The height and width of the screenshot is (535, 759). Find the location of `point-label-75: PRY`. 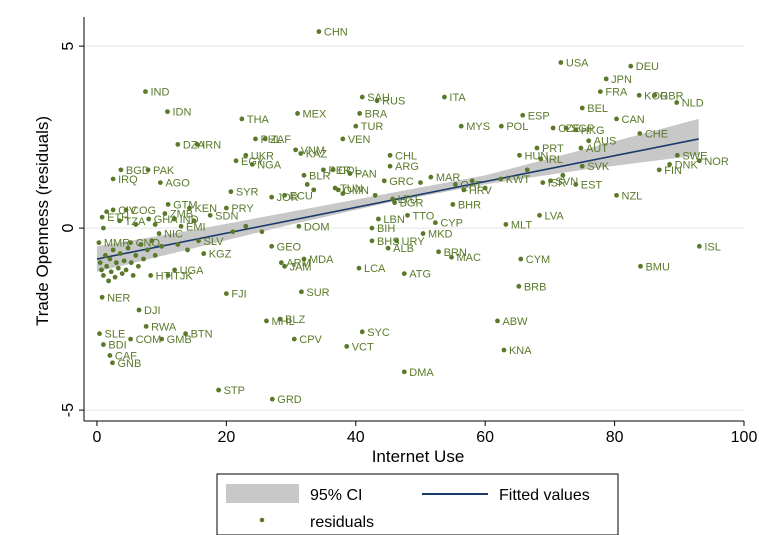

point-label-75: PRY is located at coordinates (242, 209).